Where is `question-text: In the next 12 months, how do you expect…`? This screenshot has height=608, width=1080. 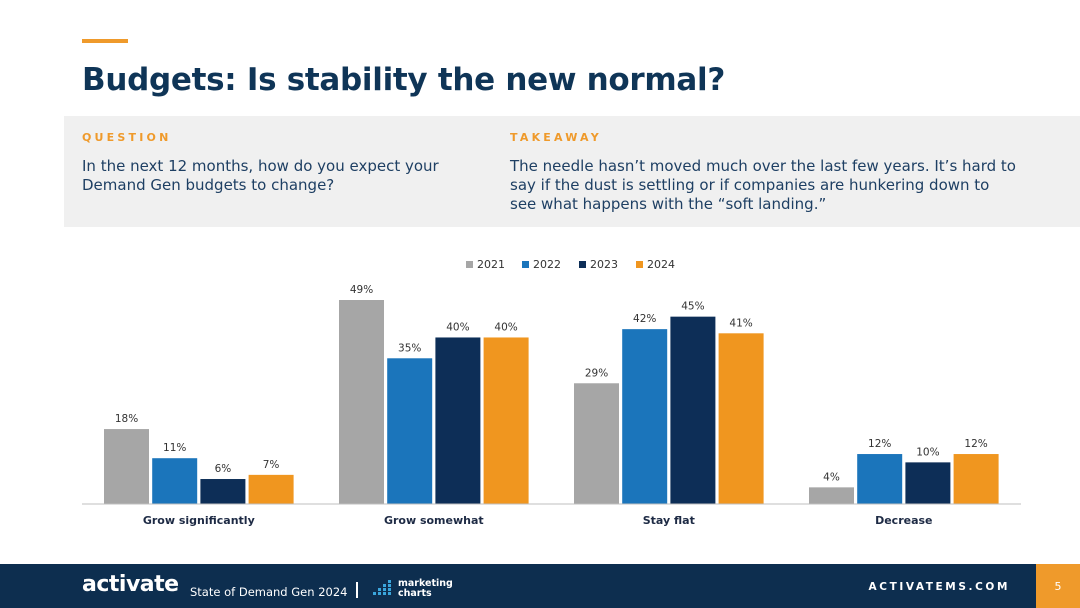 question-text: In the next 12 months, how do you expect… is located at coordinates (260, 175).